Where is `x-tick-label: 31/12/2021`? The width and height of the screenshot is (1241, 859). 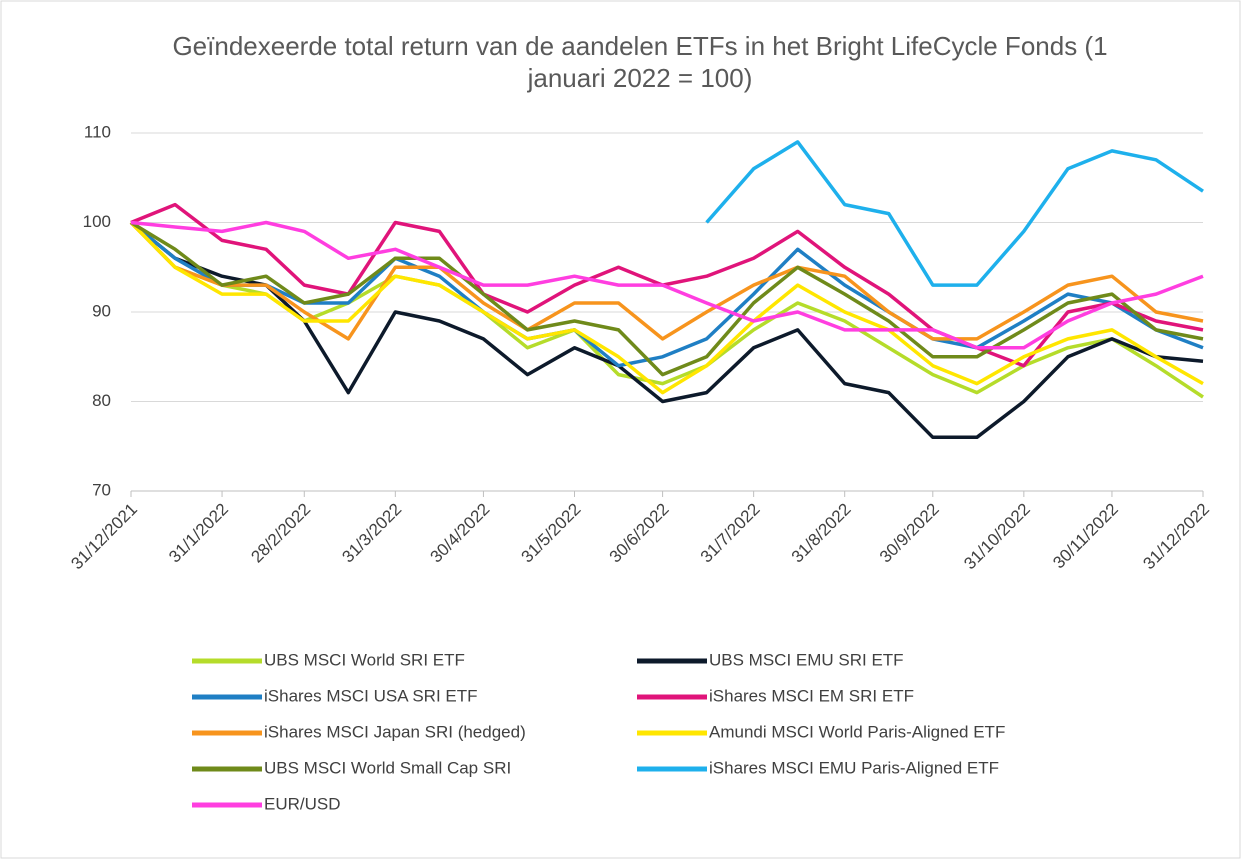 x-tick-label: 31/12/2021 is located at coordinates (104, 537).